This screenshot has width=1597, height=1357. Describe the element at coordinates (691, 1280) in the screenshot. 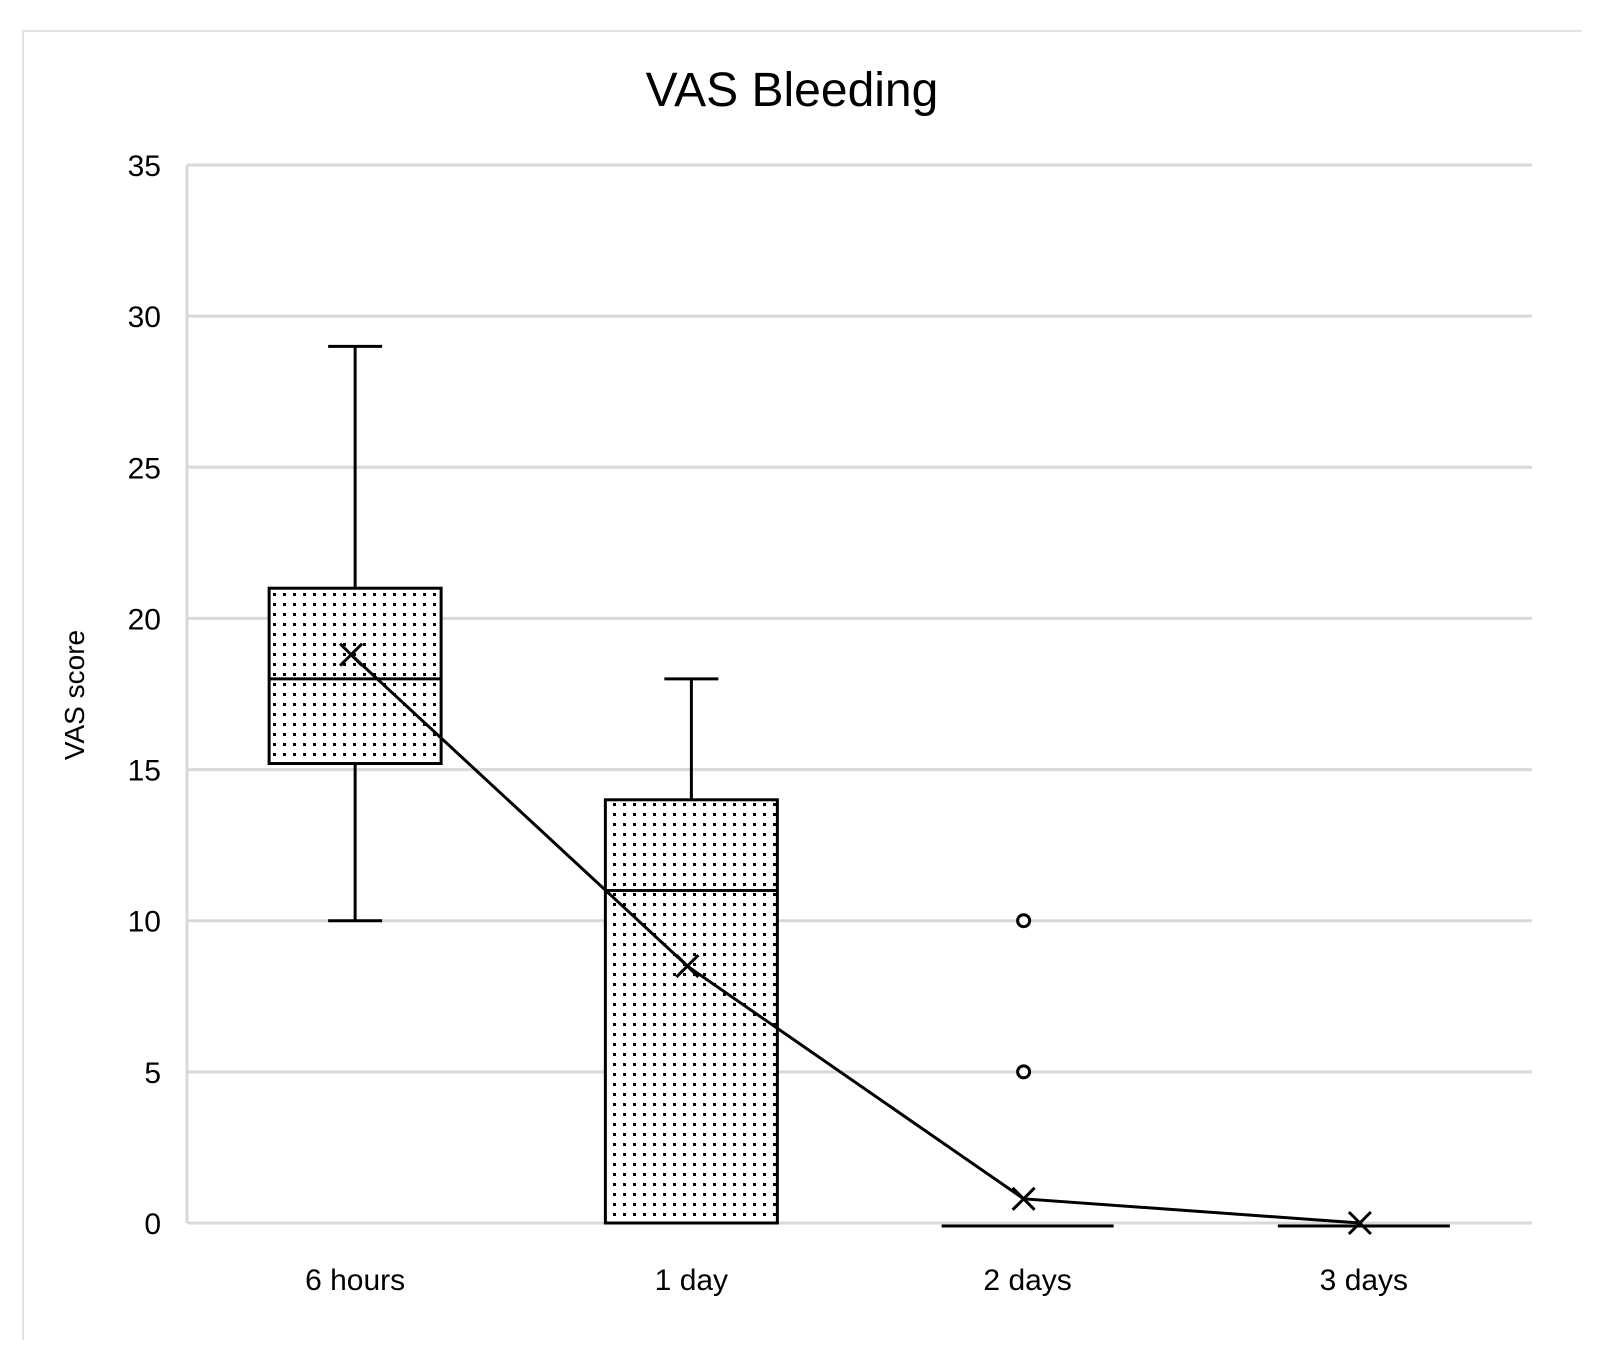

I see `x-tick-label: 1 day` at that location.